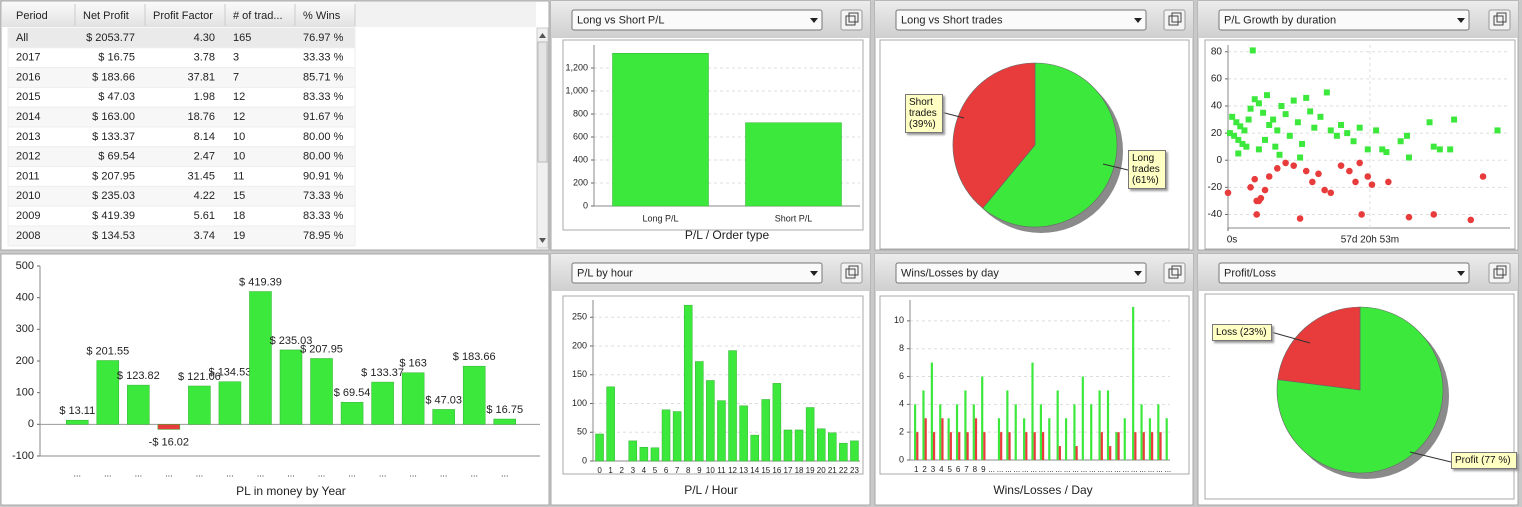 Image resolution: width=1522 pixels, height=507 pixels. Describe the element at coordinates (322, 16) in the screenshot. I see `column-header: % Wins` at that location.